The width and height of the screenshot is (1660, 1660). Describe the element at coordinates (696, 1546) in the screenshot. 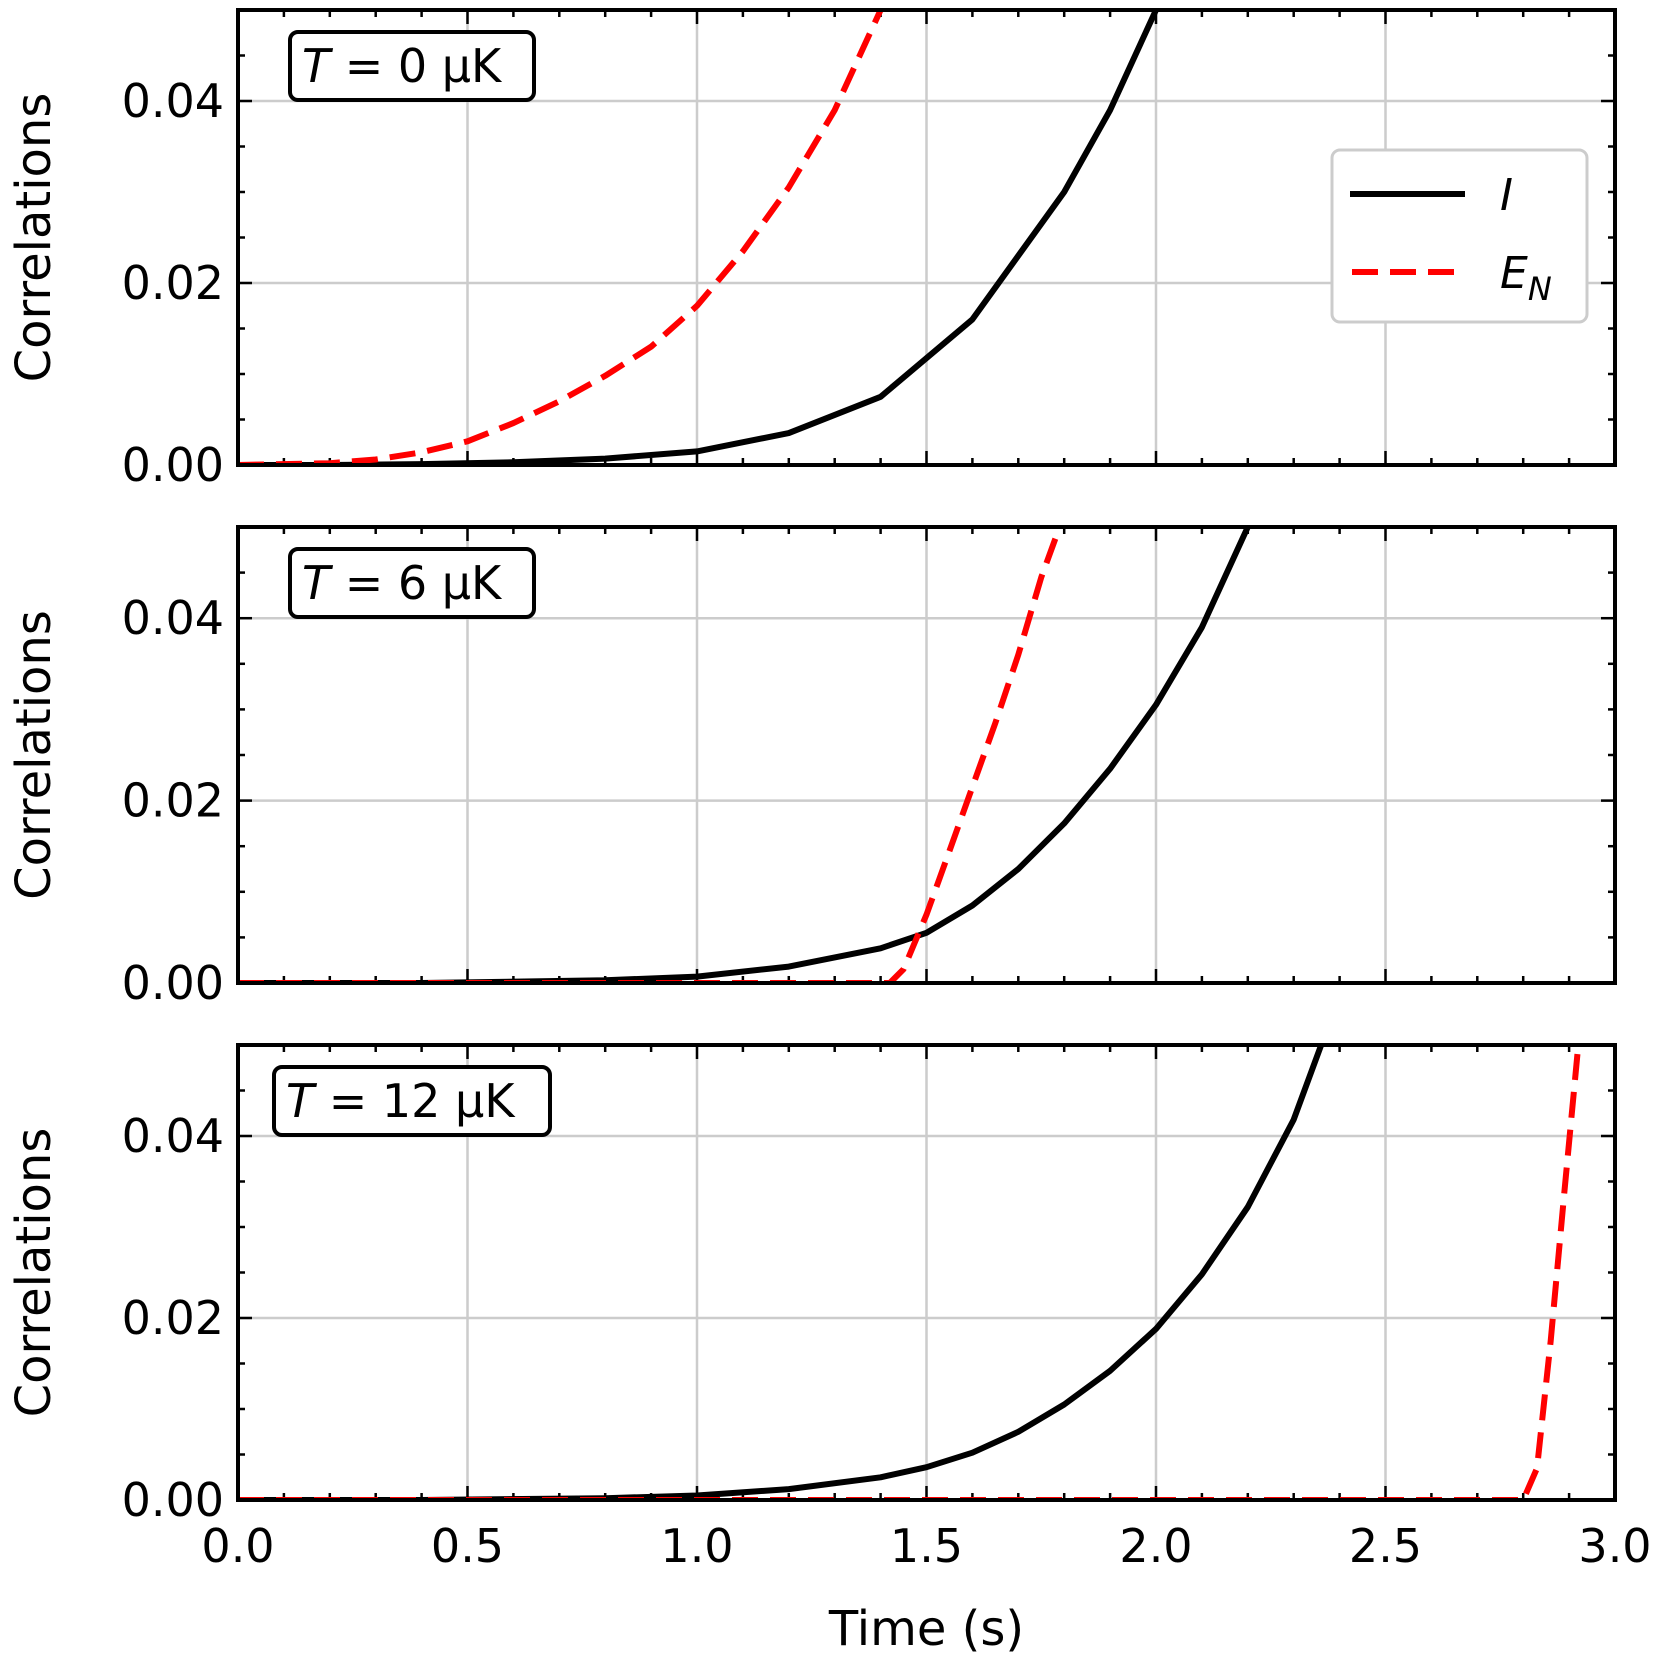

I see `x-tick-label: 1.0` at that location.